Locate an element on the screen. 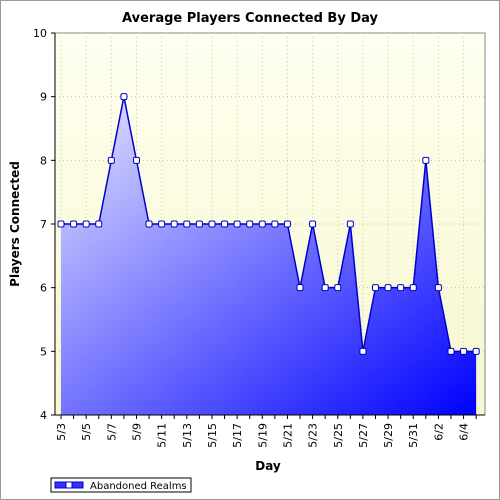 The height and width of the screenshot is (500, 500). x-tick-label: 6/2 is located at coordinates (438, 432).